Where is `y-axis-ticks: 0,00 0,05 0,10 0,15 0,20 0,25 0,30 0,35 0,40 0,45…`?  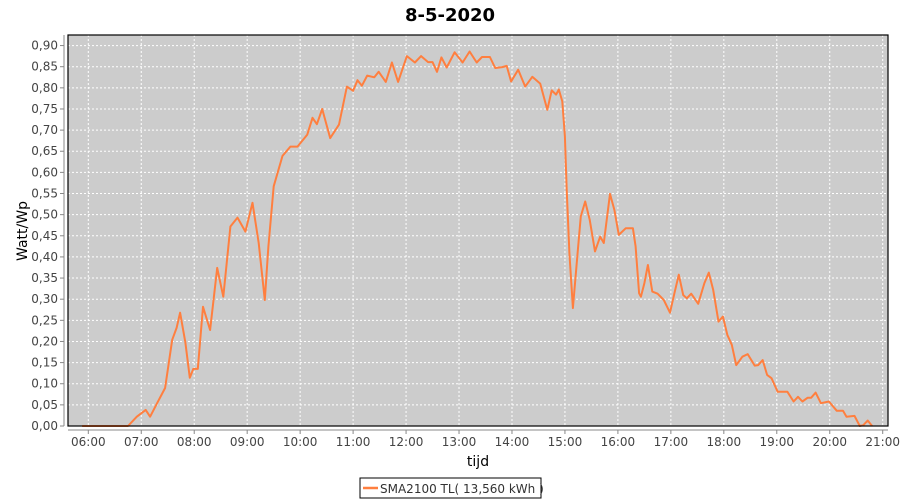
y-axis-ticks: 0,00 0,05 0,10 0,15 0,20 0,25 0,30 0,35 0,40 0,45… is located at coordinates (47, 236).